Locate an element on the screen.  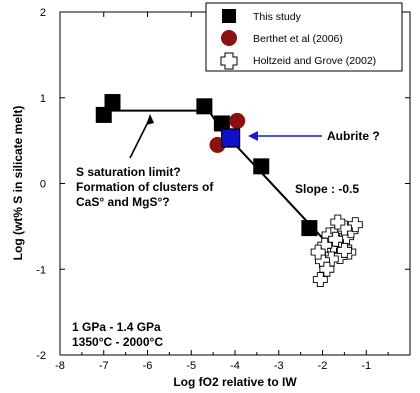
y-axis-label: Log (wt% S in silicate melt) is located at coordinates (18, 183).